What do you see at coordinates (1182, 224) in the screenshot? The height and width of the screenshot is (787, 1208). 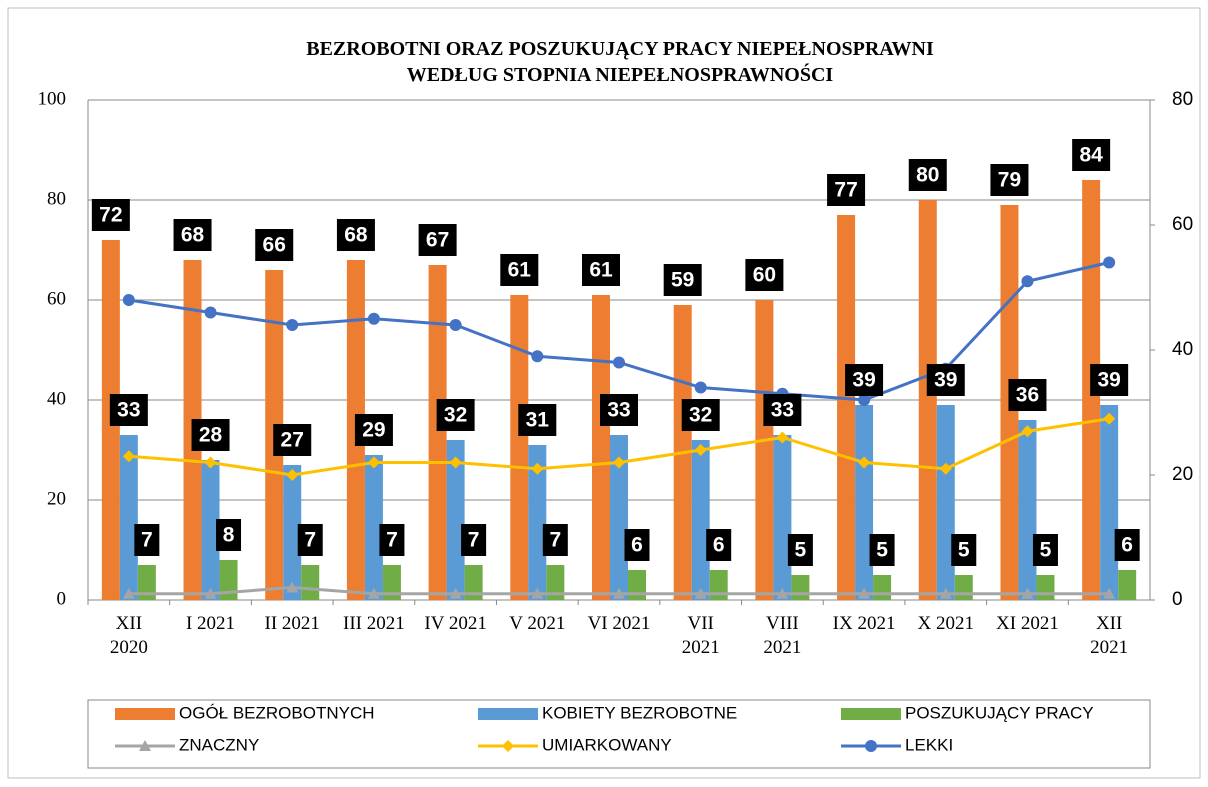 I see `y2-tick-label: 60` at bounding box center [1182, 224].